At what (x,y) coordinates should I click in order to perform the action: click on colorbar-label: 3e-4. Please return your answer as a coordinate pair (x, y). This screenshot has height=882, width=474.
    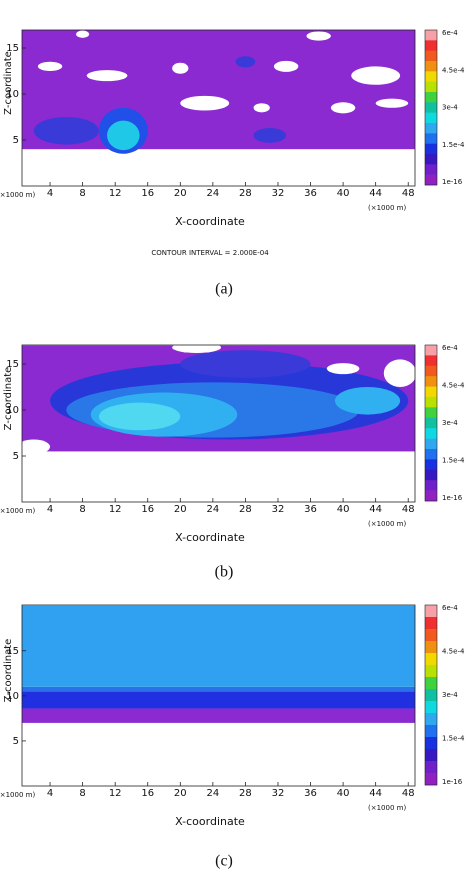
    Looking at the image, I should click on (450, 108).